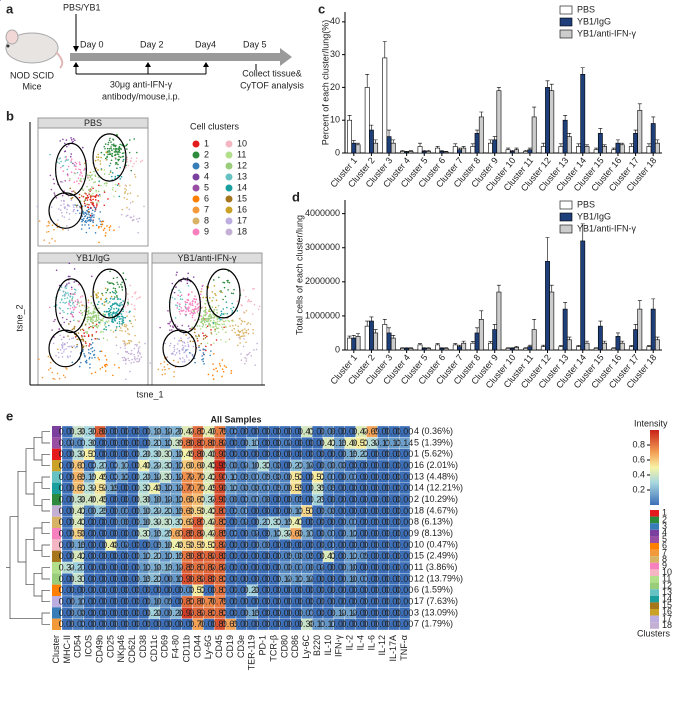  I want to click on label: 0.99, so click(220, 466).